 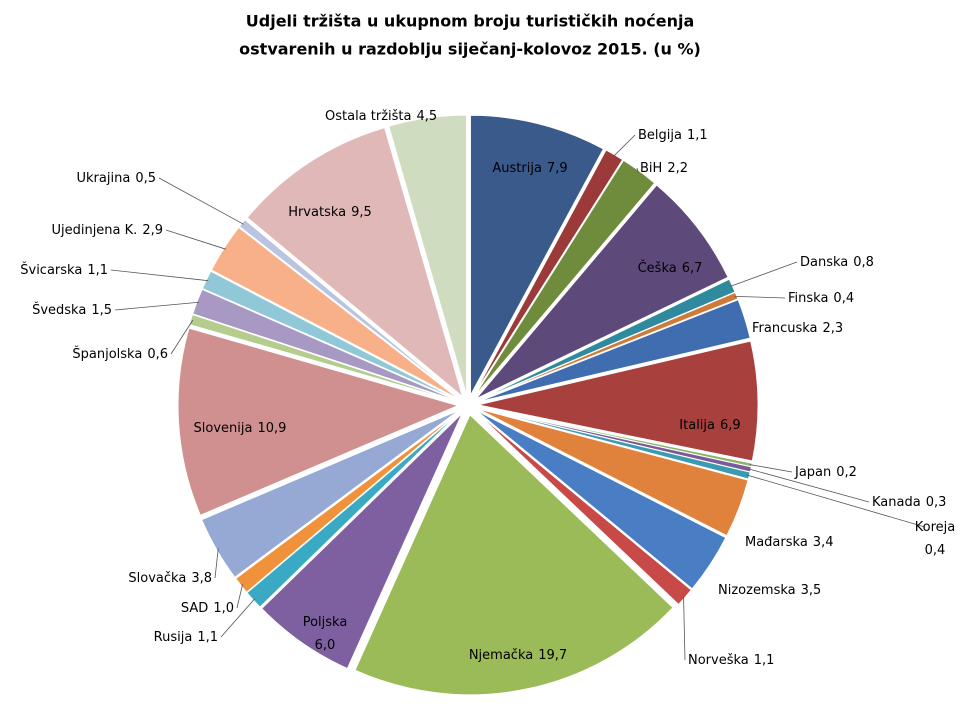 I want to click on value-label: 6,9, so click(x=730, y=425).